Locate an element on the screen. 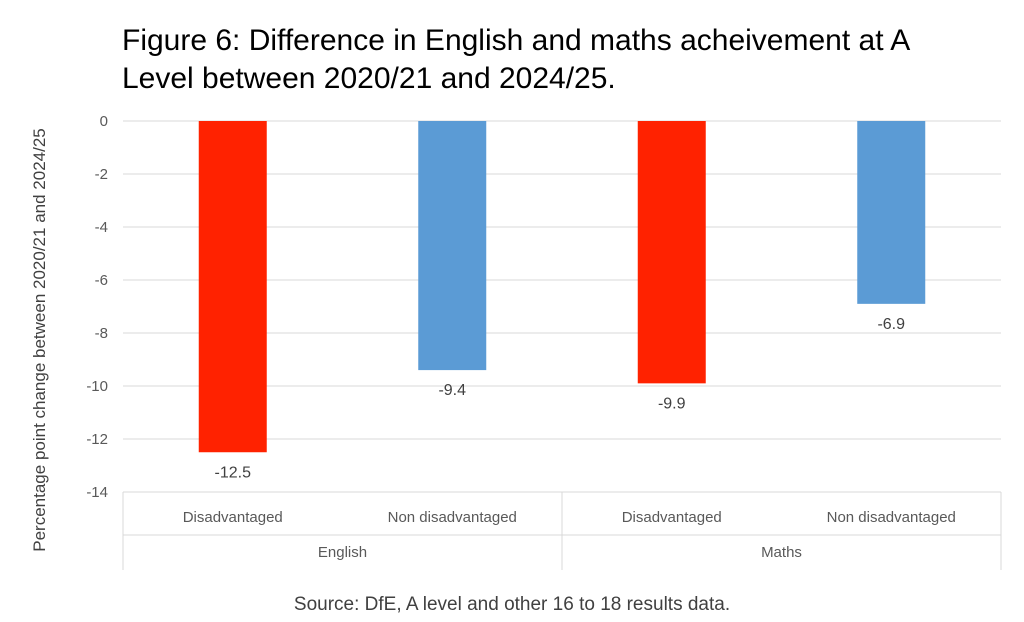  y-tick-label: -8 is located at coordinates (101, 333).